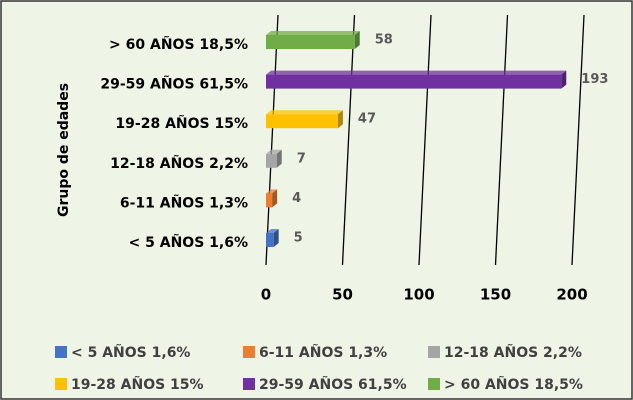  What do you see at coordinates (301, 158) in the screenshot?
I see `data-label: 7` at bounding box center [301, 158].